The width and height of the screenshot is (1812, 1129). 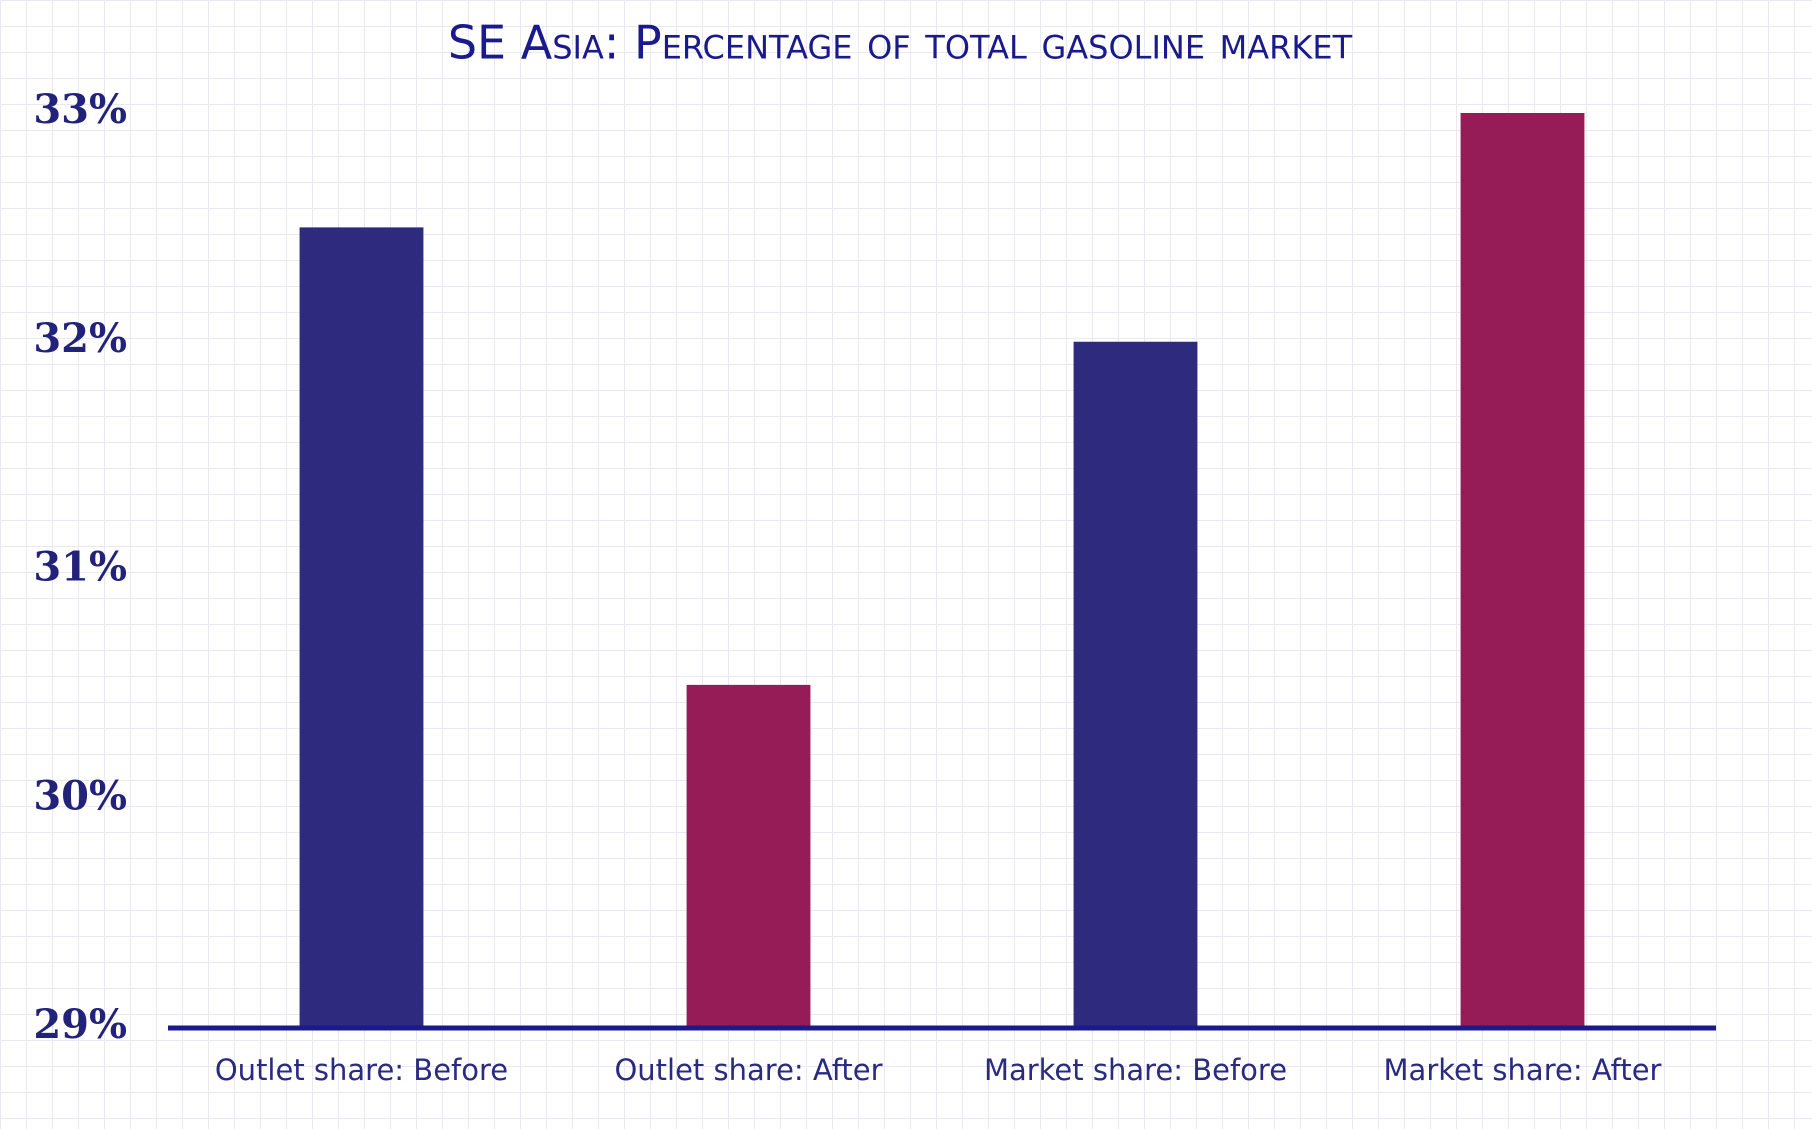 I want to click on y-tick-label: 30%, so click(x=80, y=795).